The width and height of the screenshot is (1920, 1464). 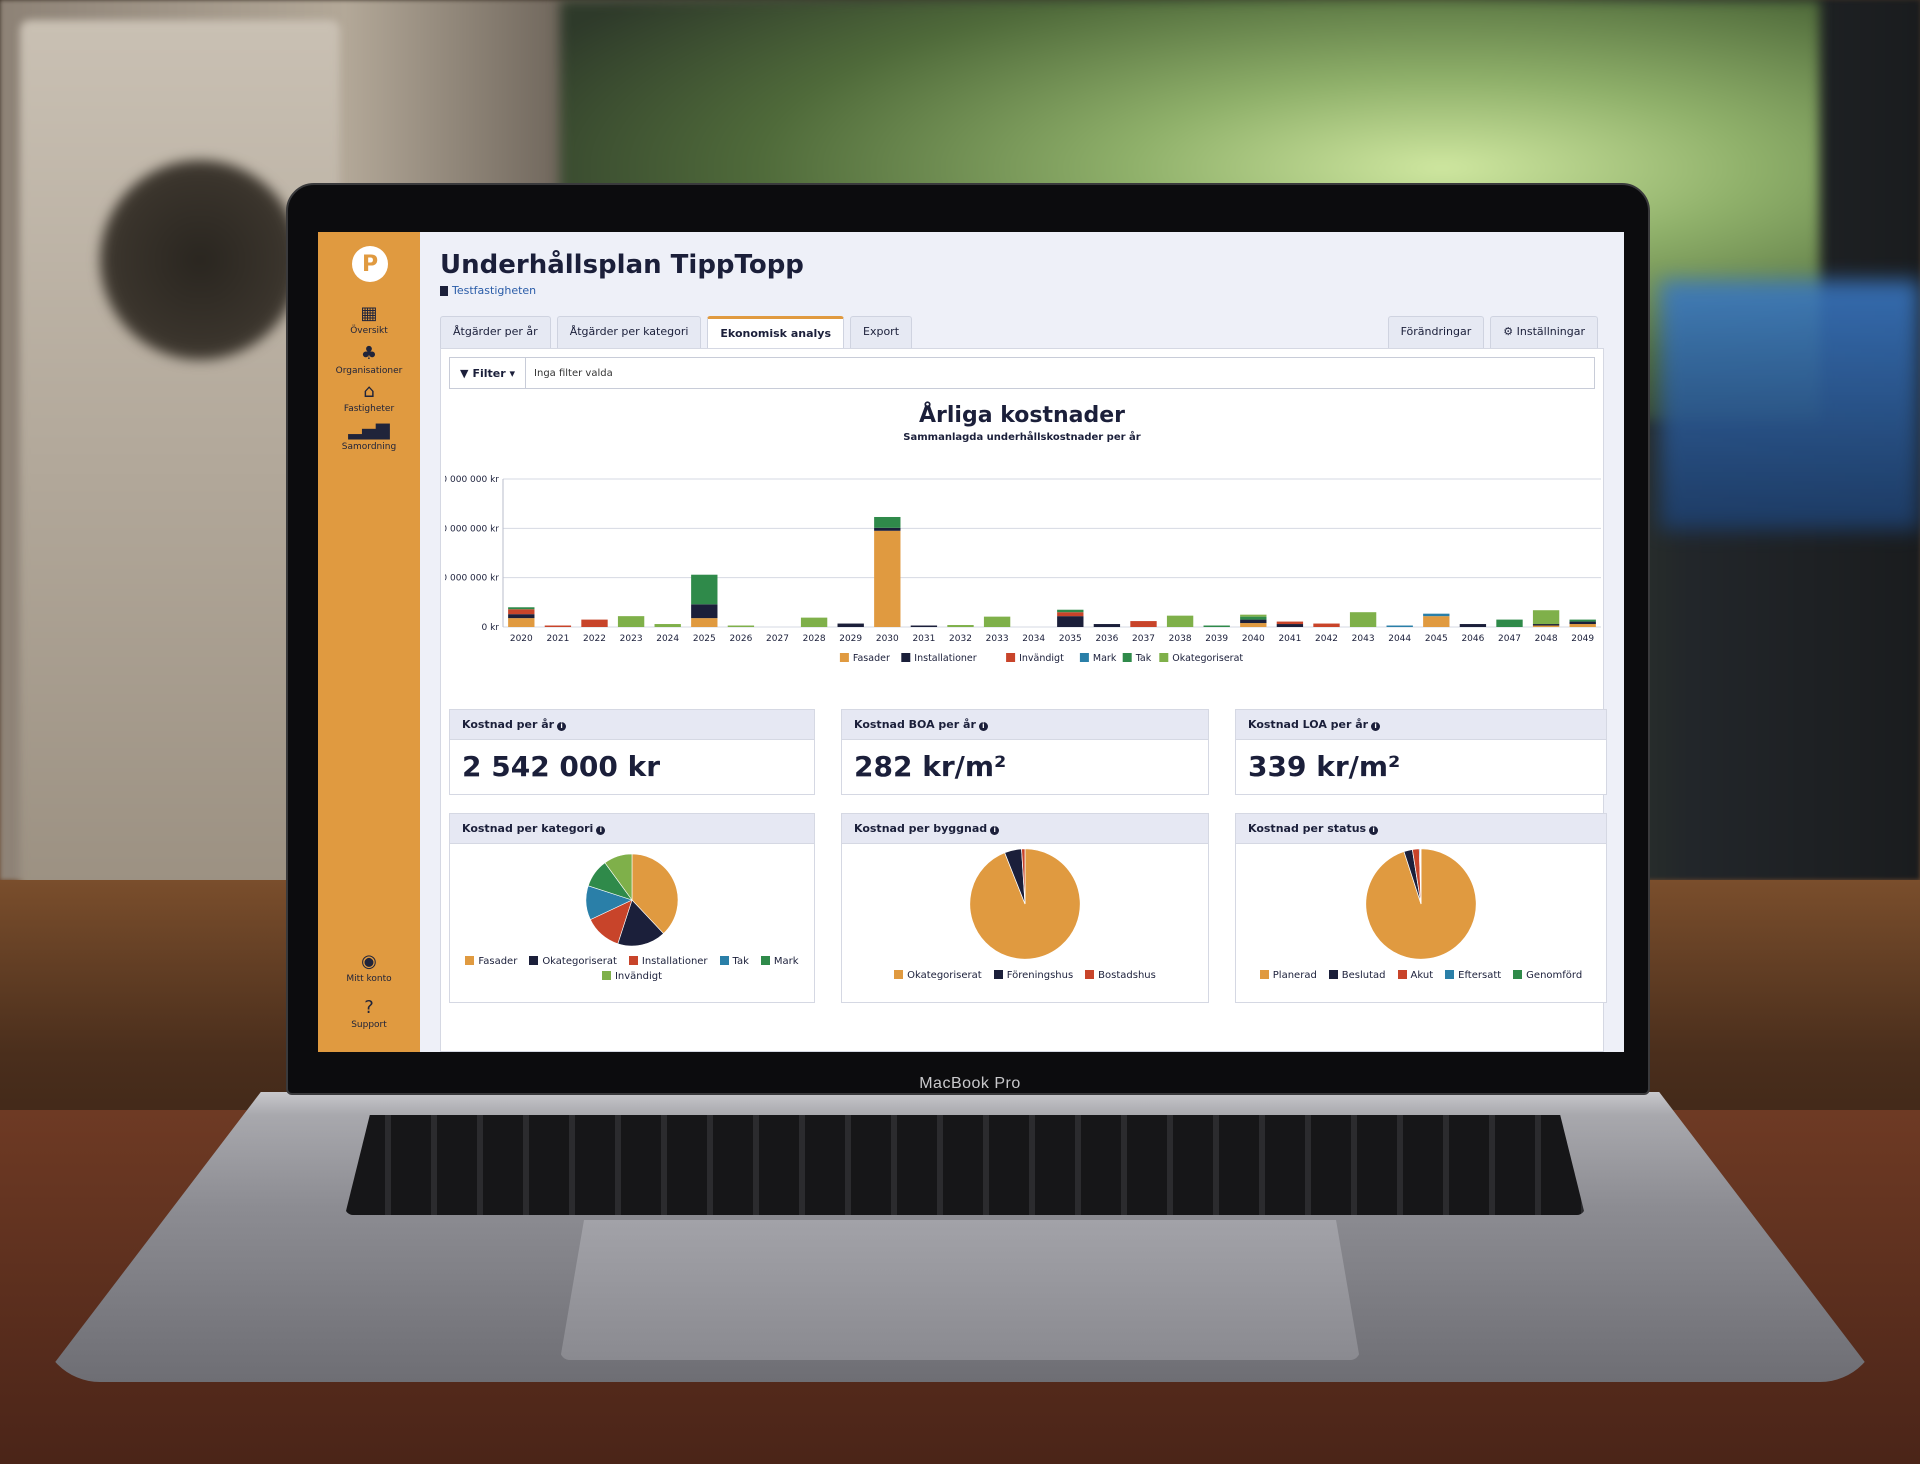 What do you see at coordinates (495, 332) in the screenshot?
I see `tab-atgarder-per-ar: Åtgärder per år` at bounding box center [495, 332].